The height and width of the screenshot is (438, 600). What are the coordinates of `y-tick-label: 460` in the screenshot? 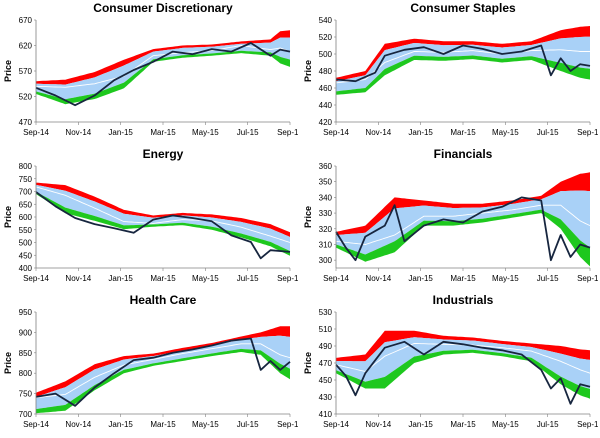 It's located at (326, 88).